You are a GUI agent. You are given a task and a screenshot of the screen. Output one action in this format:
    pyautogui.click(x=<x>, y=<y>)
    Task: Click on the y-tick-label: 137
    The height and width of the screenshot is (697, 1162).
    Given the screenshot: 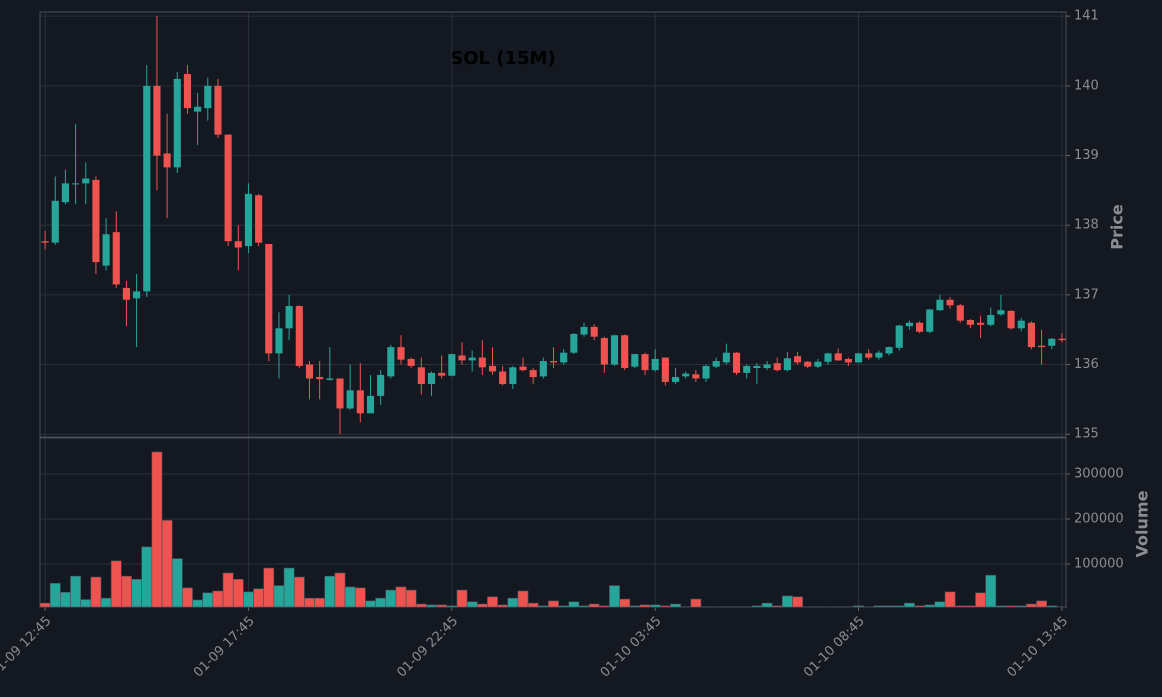 What is the action you would take?
    pyautogui.click(x=1086, y=294)
    